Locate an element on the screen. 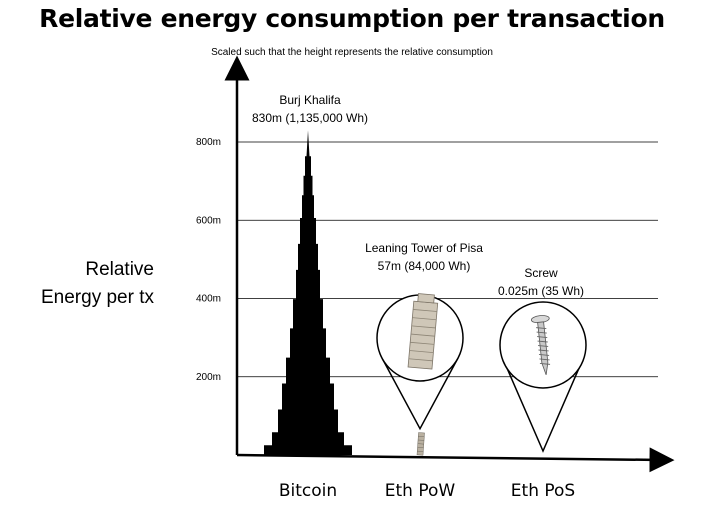 This screenshot has width=704, height=524. annotation-line: Screw is located at coordinates (541, 273).